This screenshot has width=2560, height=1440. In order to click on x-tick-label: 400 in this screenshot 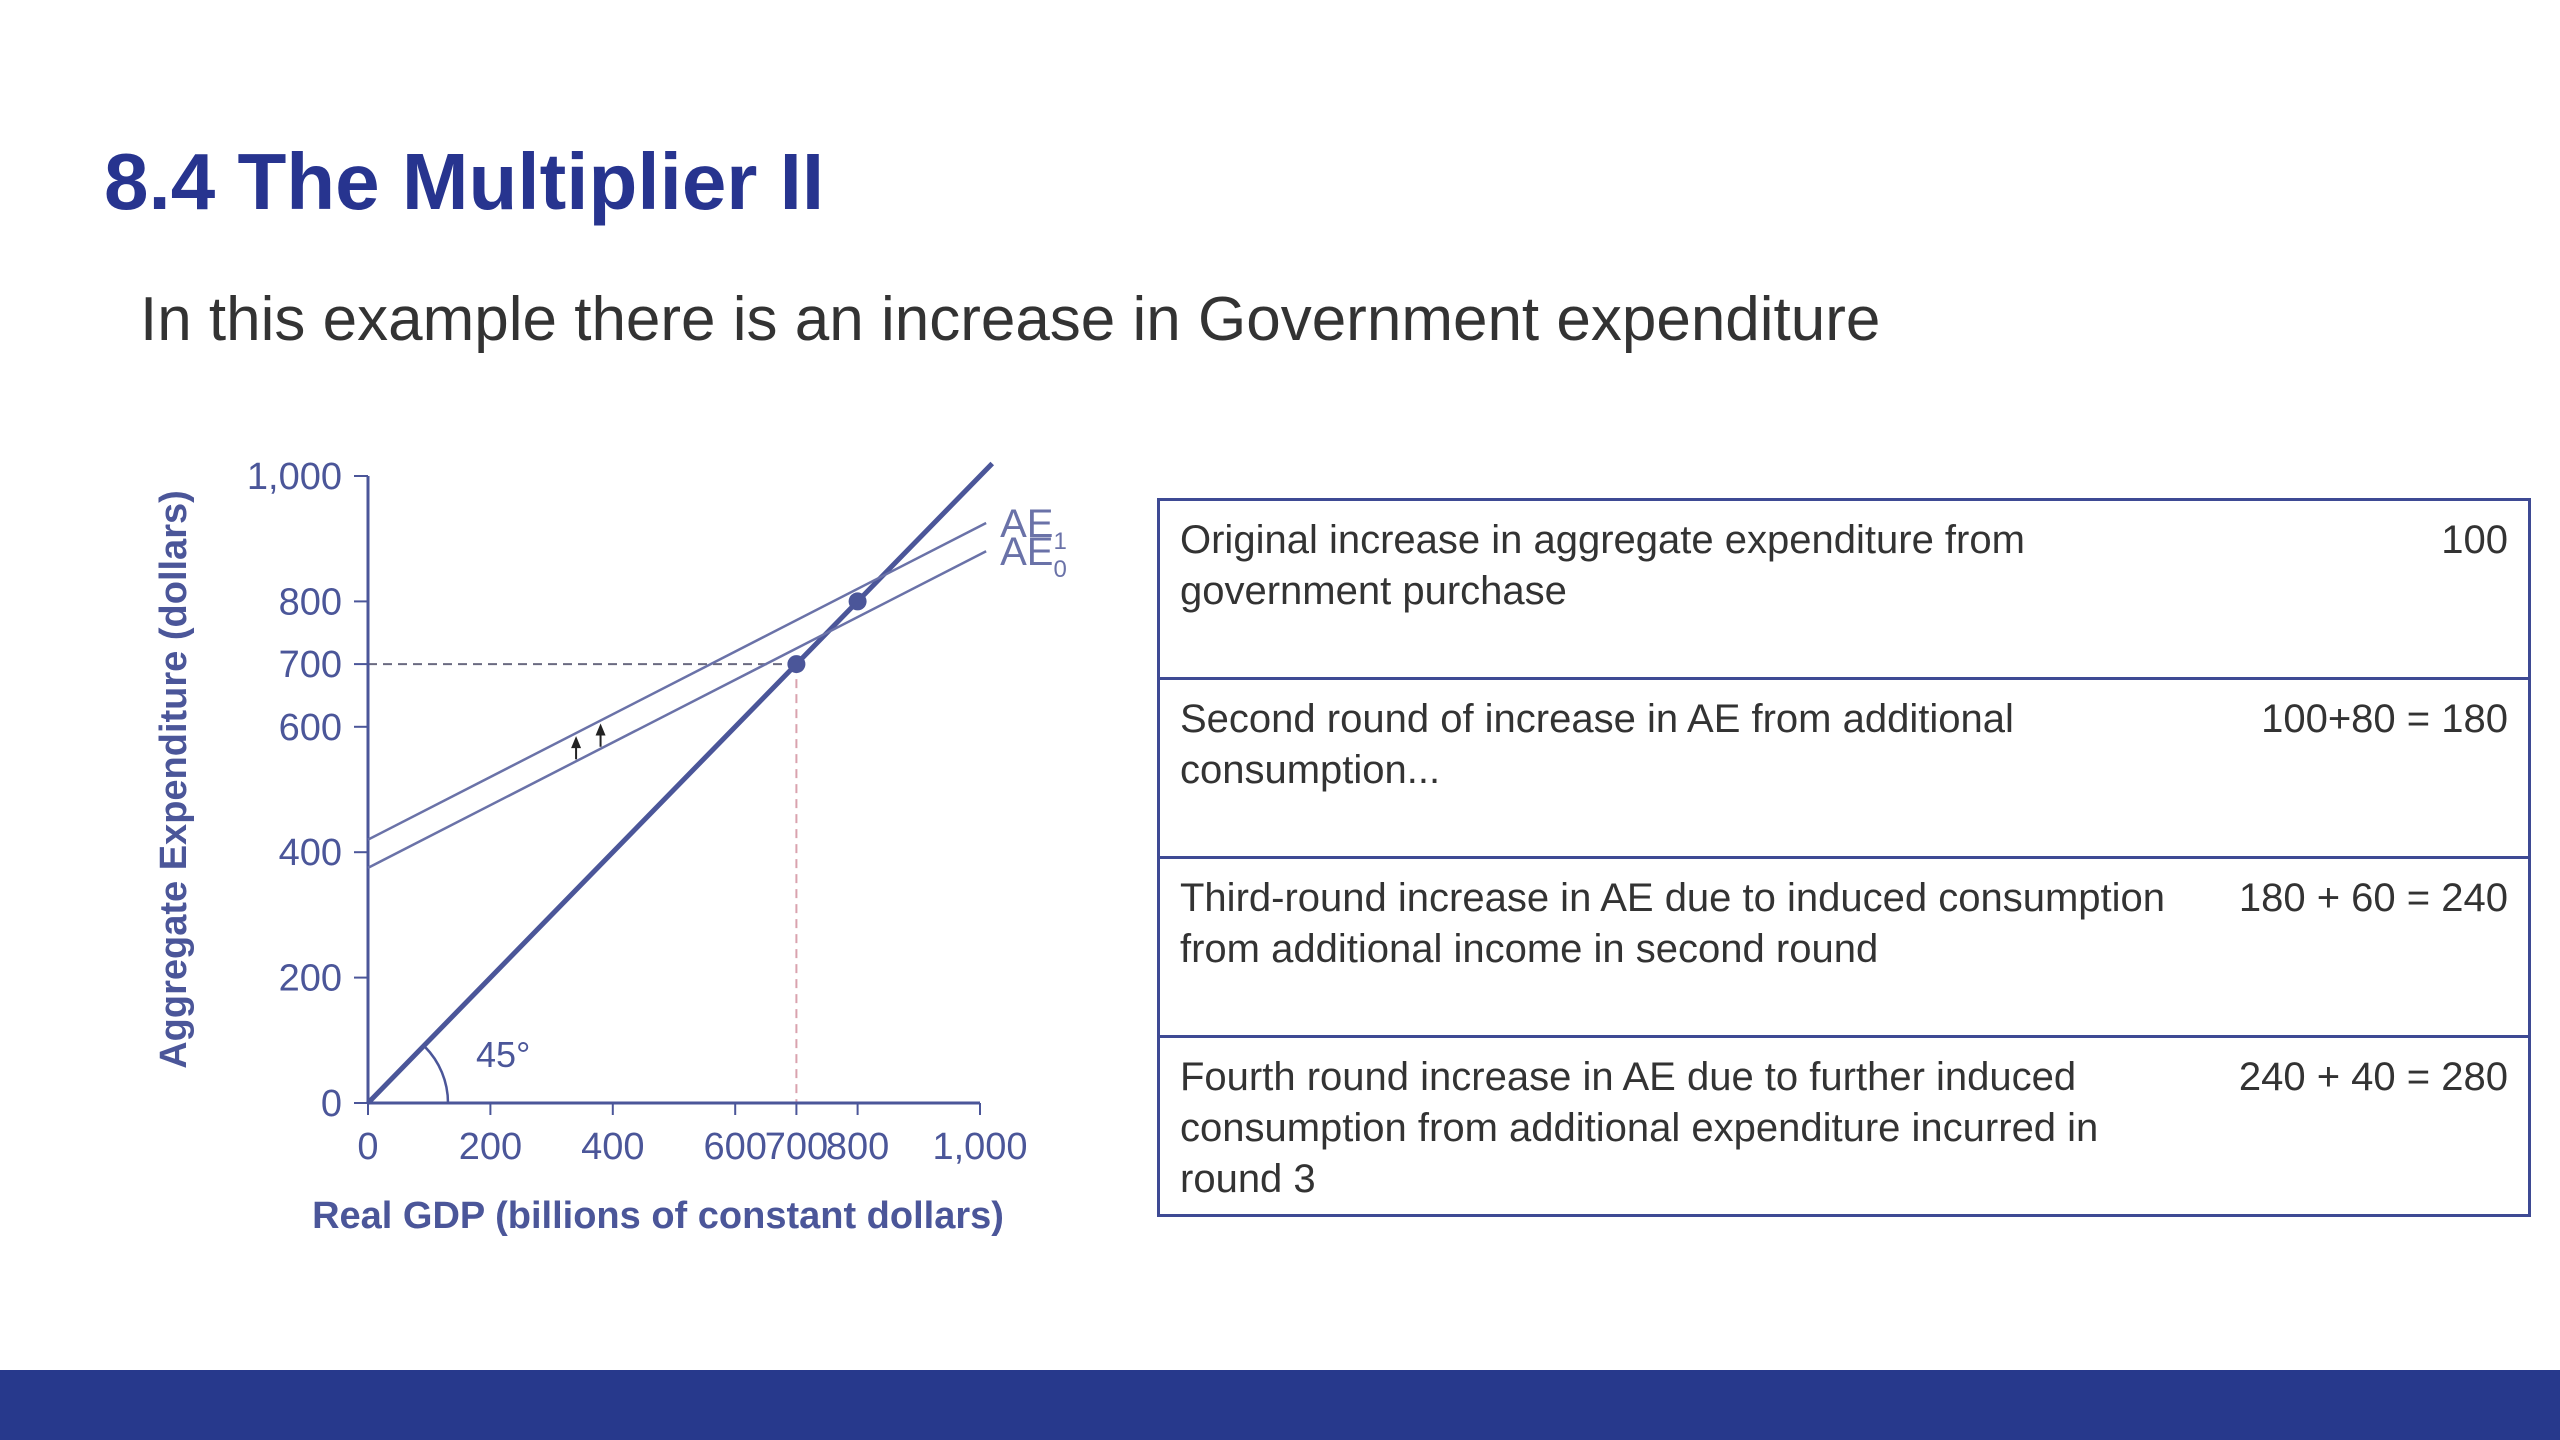, I will do `click(612, 1147)`.